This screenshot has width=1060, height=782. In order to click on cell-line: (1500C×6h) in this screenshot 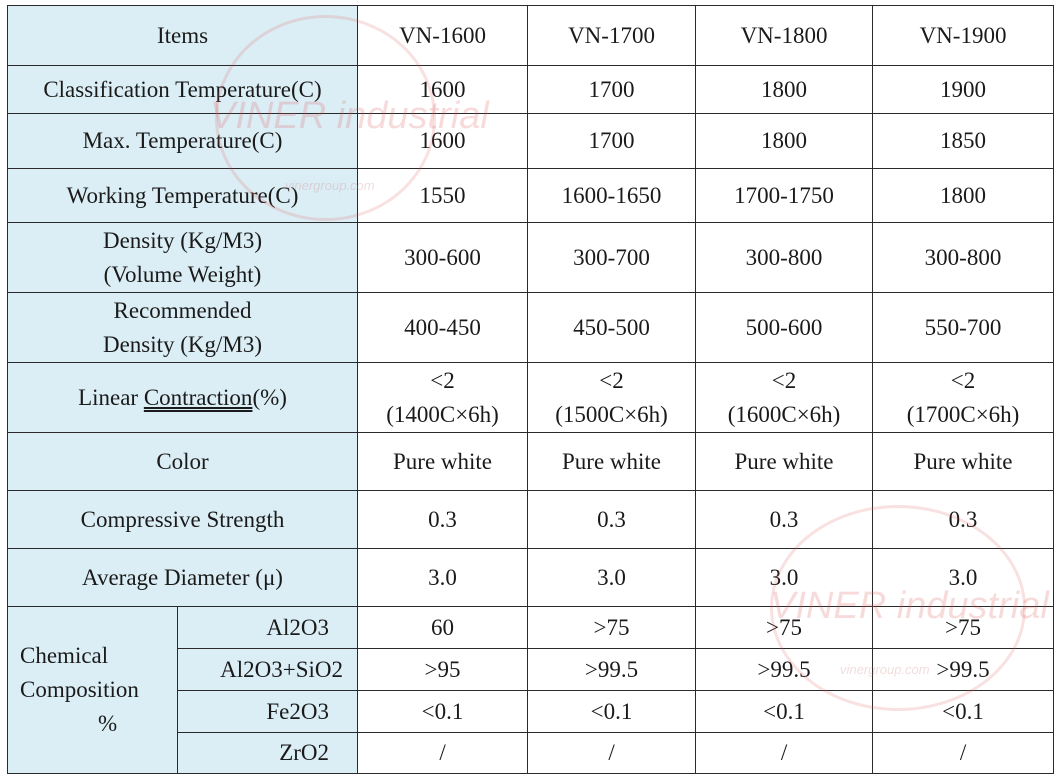, I will do `click(611, 414)`.